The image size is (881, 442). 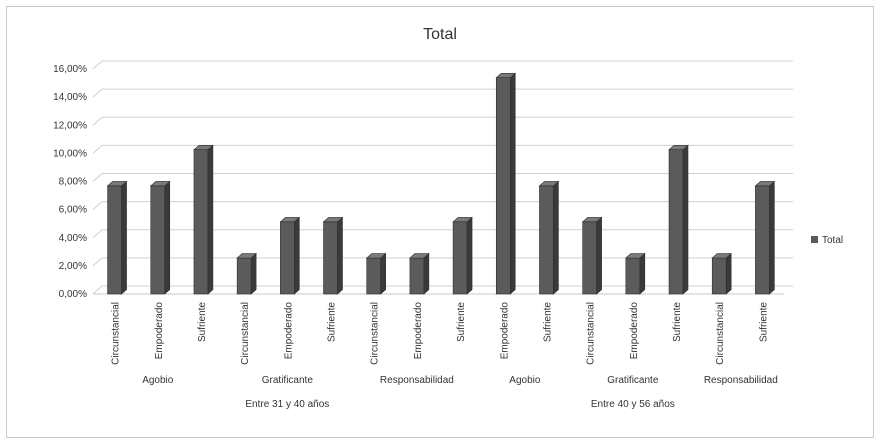 What do you see at coordinates (70, 125) in the screenshot?
I see `y-tick-label: 12,00%` at bounding box center [70, 125].